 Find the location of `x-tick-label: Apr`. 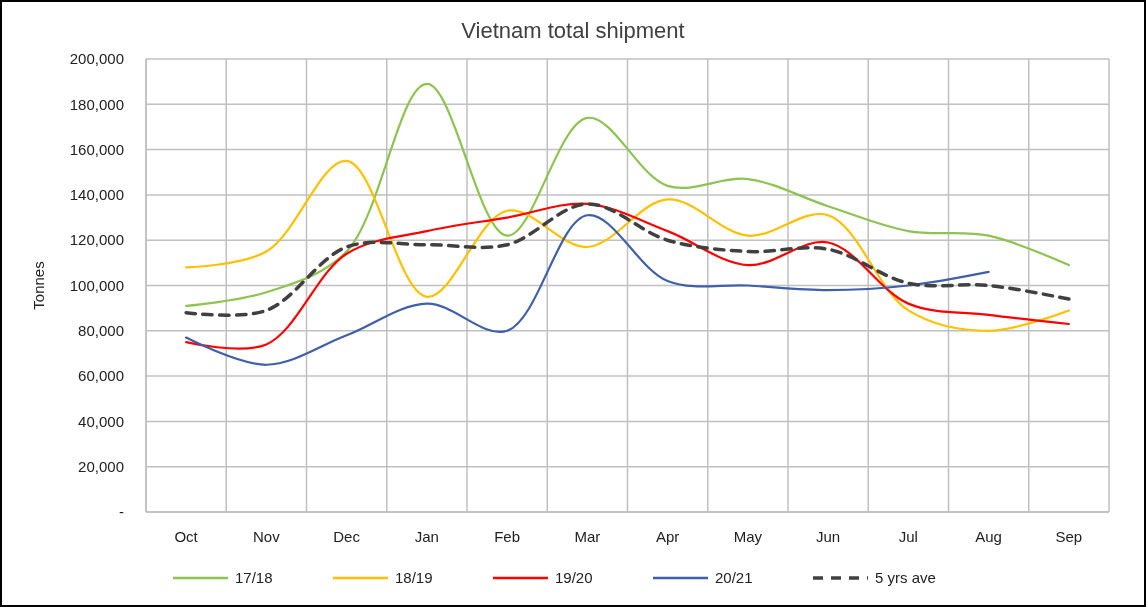

x-tick-label: Apr is located at coordinates (667, 536).